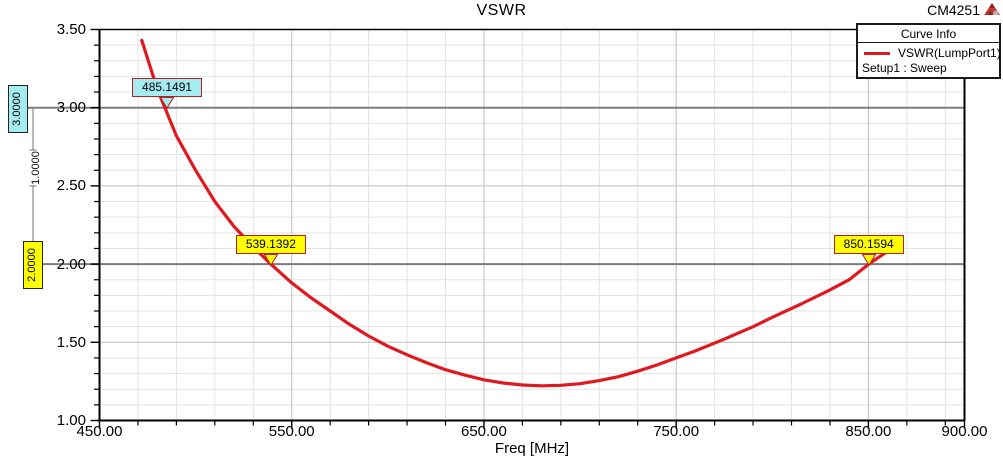 This screenshot has width=1003, height=464. I want to click on y-tick-label: 1.00, so click(71, 420).